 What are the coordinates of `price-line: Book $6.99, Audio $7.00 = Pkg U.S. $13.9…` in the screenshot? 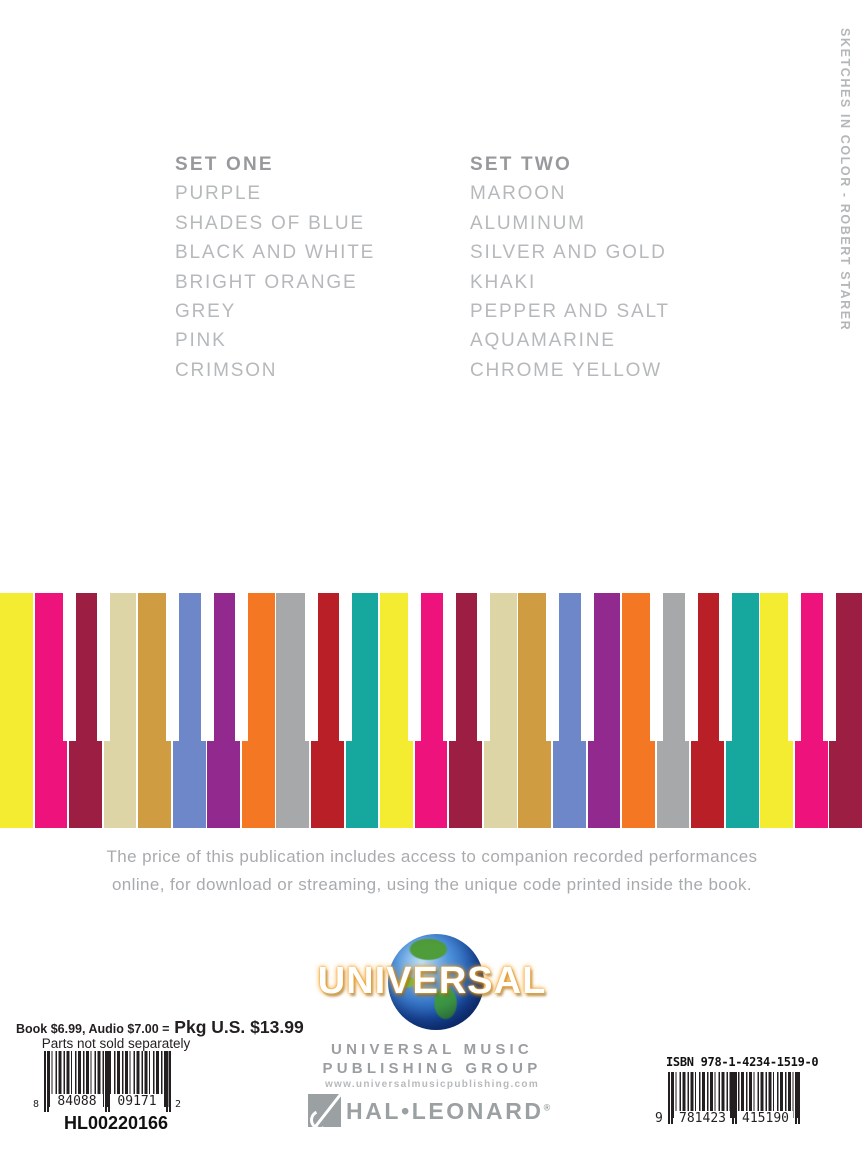 It's located at (160, 1027).